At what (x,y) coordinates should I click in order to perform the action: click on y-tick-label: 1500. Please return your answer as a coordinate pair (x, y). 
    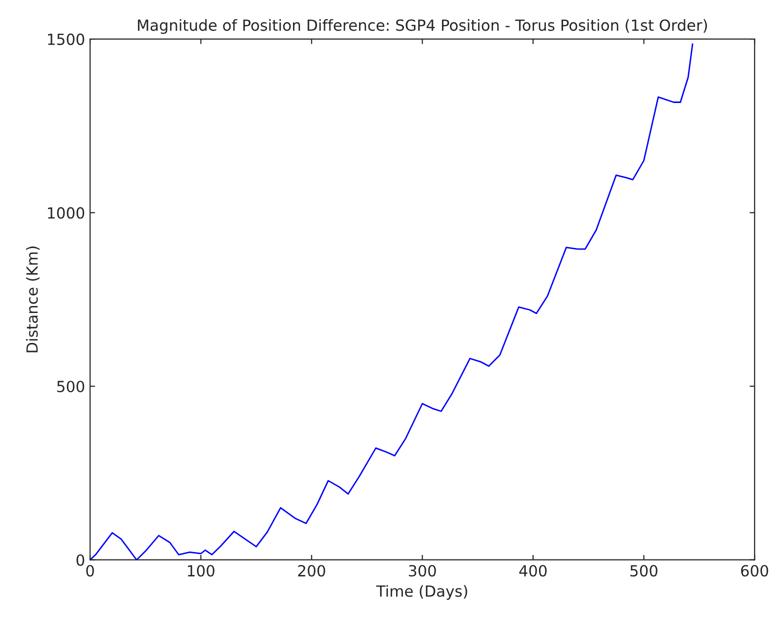
    Looking at the image, I should click on (66, 40).